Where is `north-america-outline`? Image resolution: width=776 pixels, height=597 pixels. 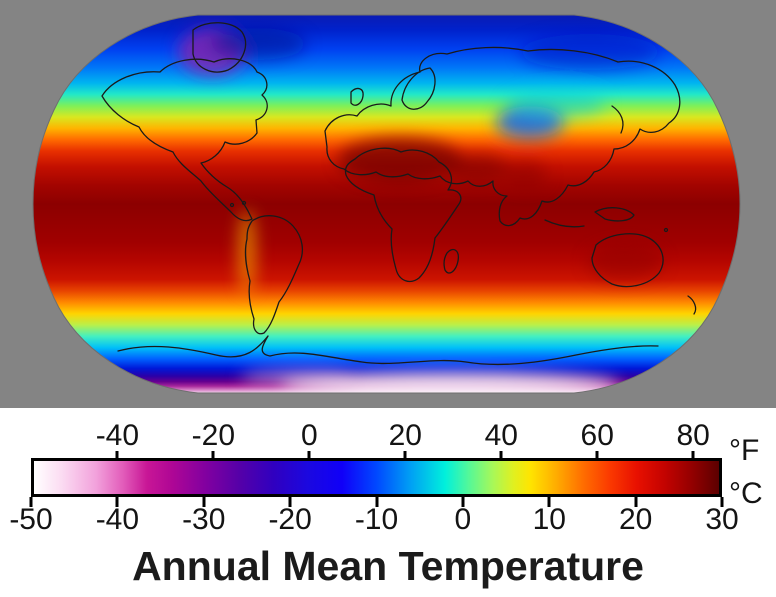 north-america-outline is located at coordinates (184, 140).